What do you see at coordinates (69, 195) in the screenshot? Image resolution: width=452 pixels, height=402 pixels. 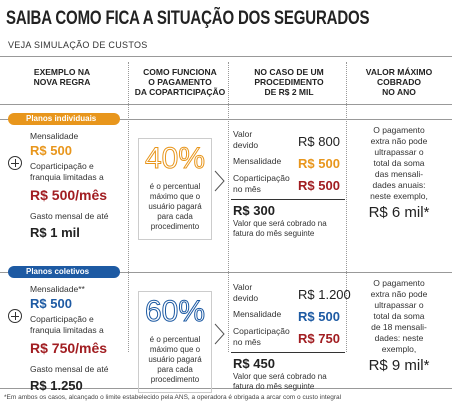 I see `limit: R$ 500/mês` at bounding box center [69, 195].